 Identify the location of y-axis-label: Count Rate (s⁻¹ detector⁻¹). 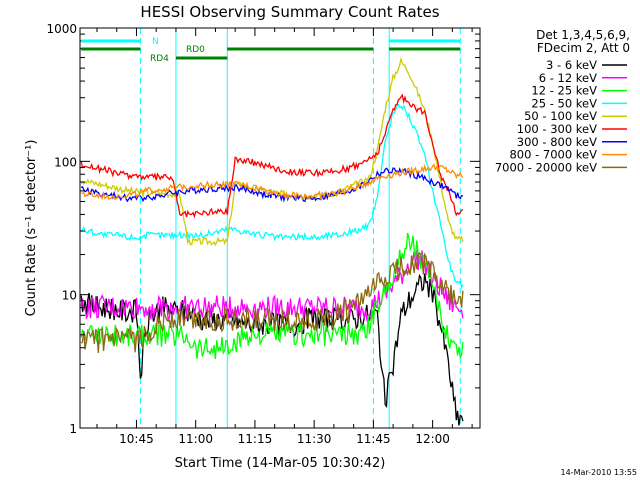
(31, 228).